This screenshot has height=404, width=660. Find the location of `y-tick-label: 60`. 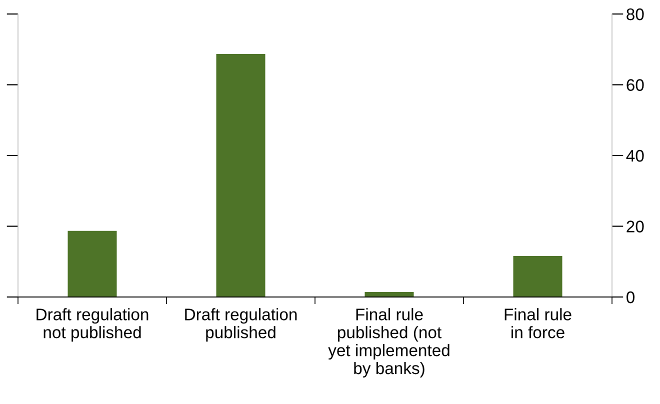

y-tick-label: 60 is located at coordinates (635, 85).